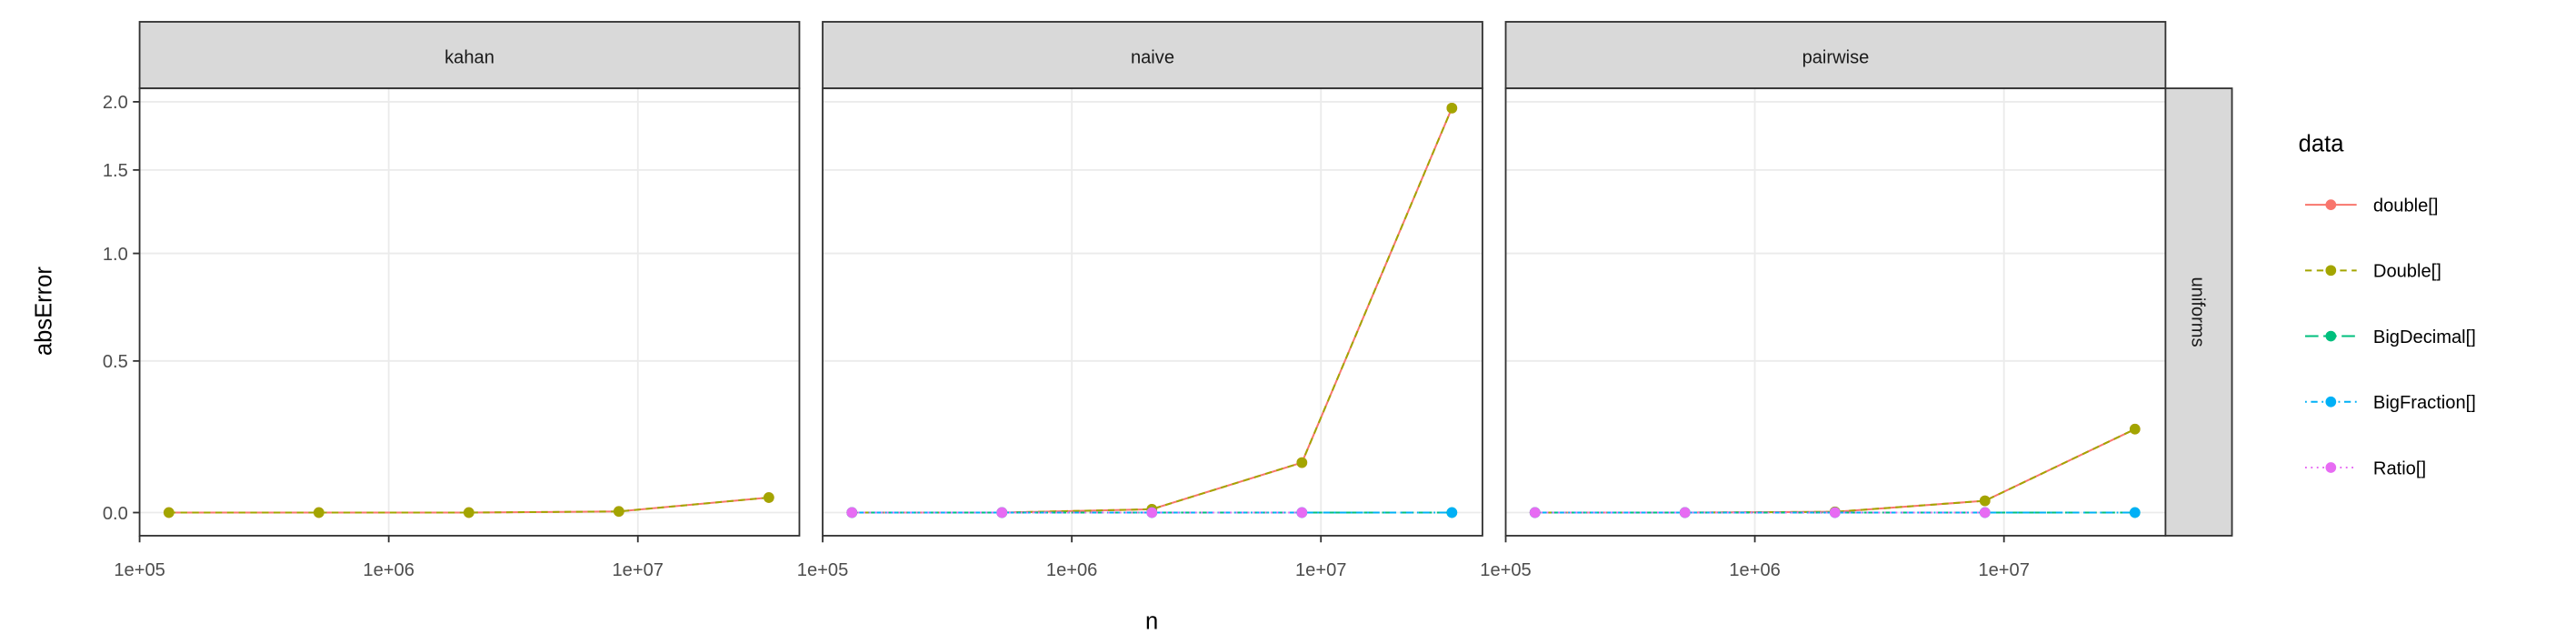 Image resolution: width=2576 pixels, height=644 pixels. What do you see at coordinates (115, 362) in the screenshot?
I see `y-tick-label: 0.5` at bounding box center [115, 362].